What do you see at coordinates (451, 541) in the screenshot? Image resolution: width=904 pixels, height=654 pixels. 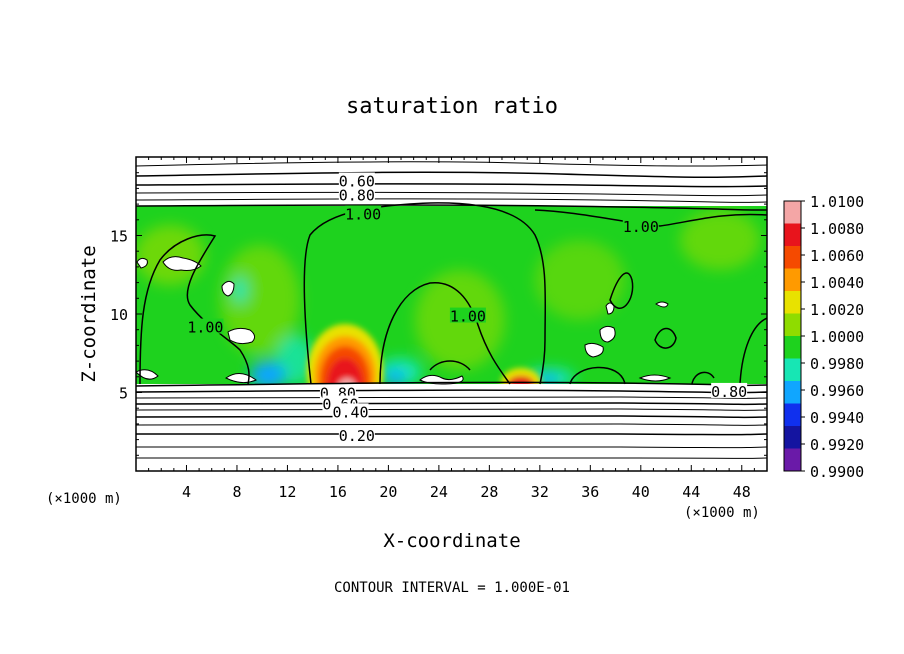 I see `x-axis-label: X-coordinate` at bounding box center [451, 541].